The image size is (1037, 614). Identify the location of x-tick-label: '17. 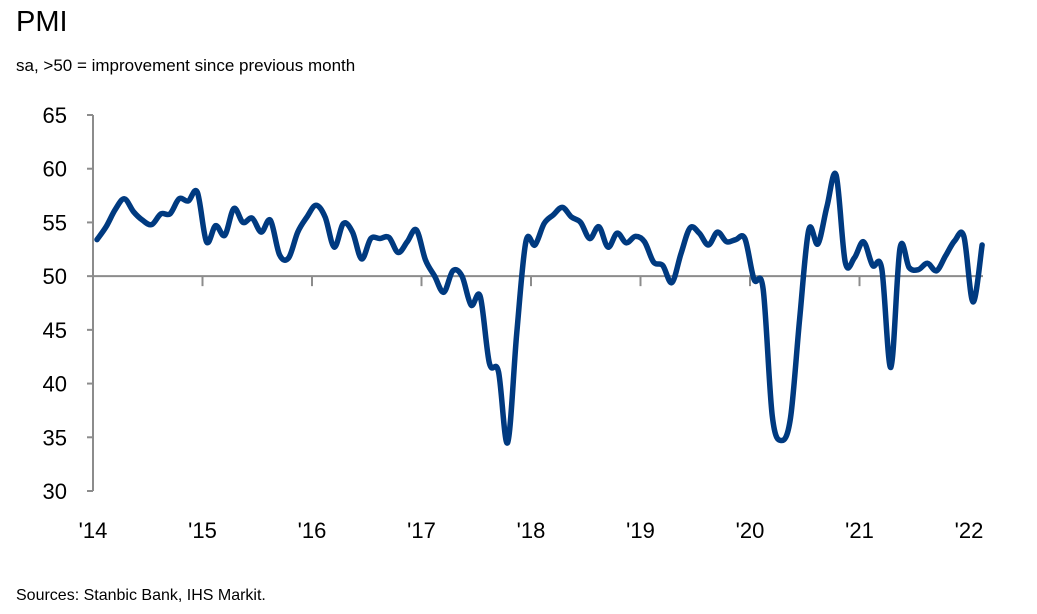
(421, 530).